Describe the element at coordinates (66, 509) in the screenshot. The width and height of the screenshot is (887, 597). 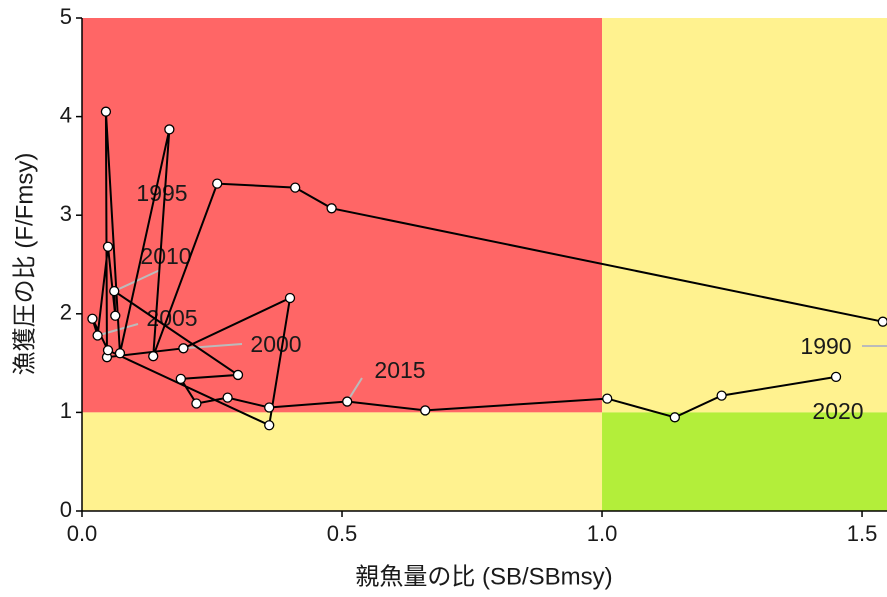
I see `y-tick-label: 0` at that location.